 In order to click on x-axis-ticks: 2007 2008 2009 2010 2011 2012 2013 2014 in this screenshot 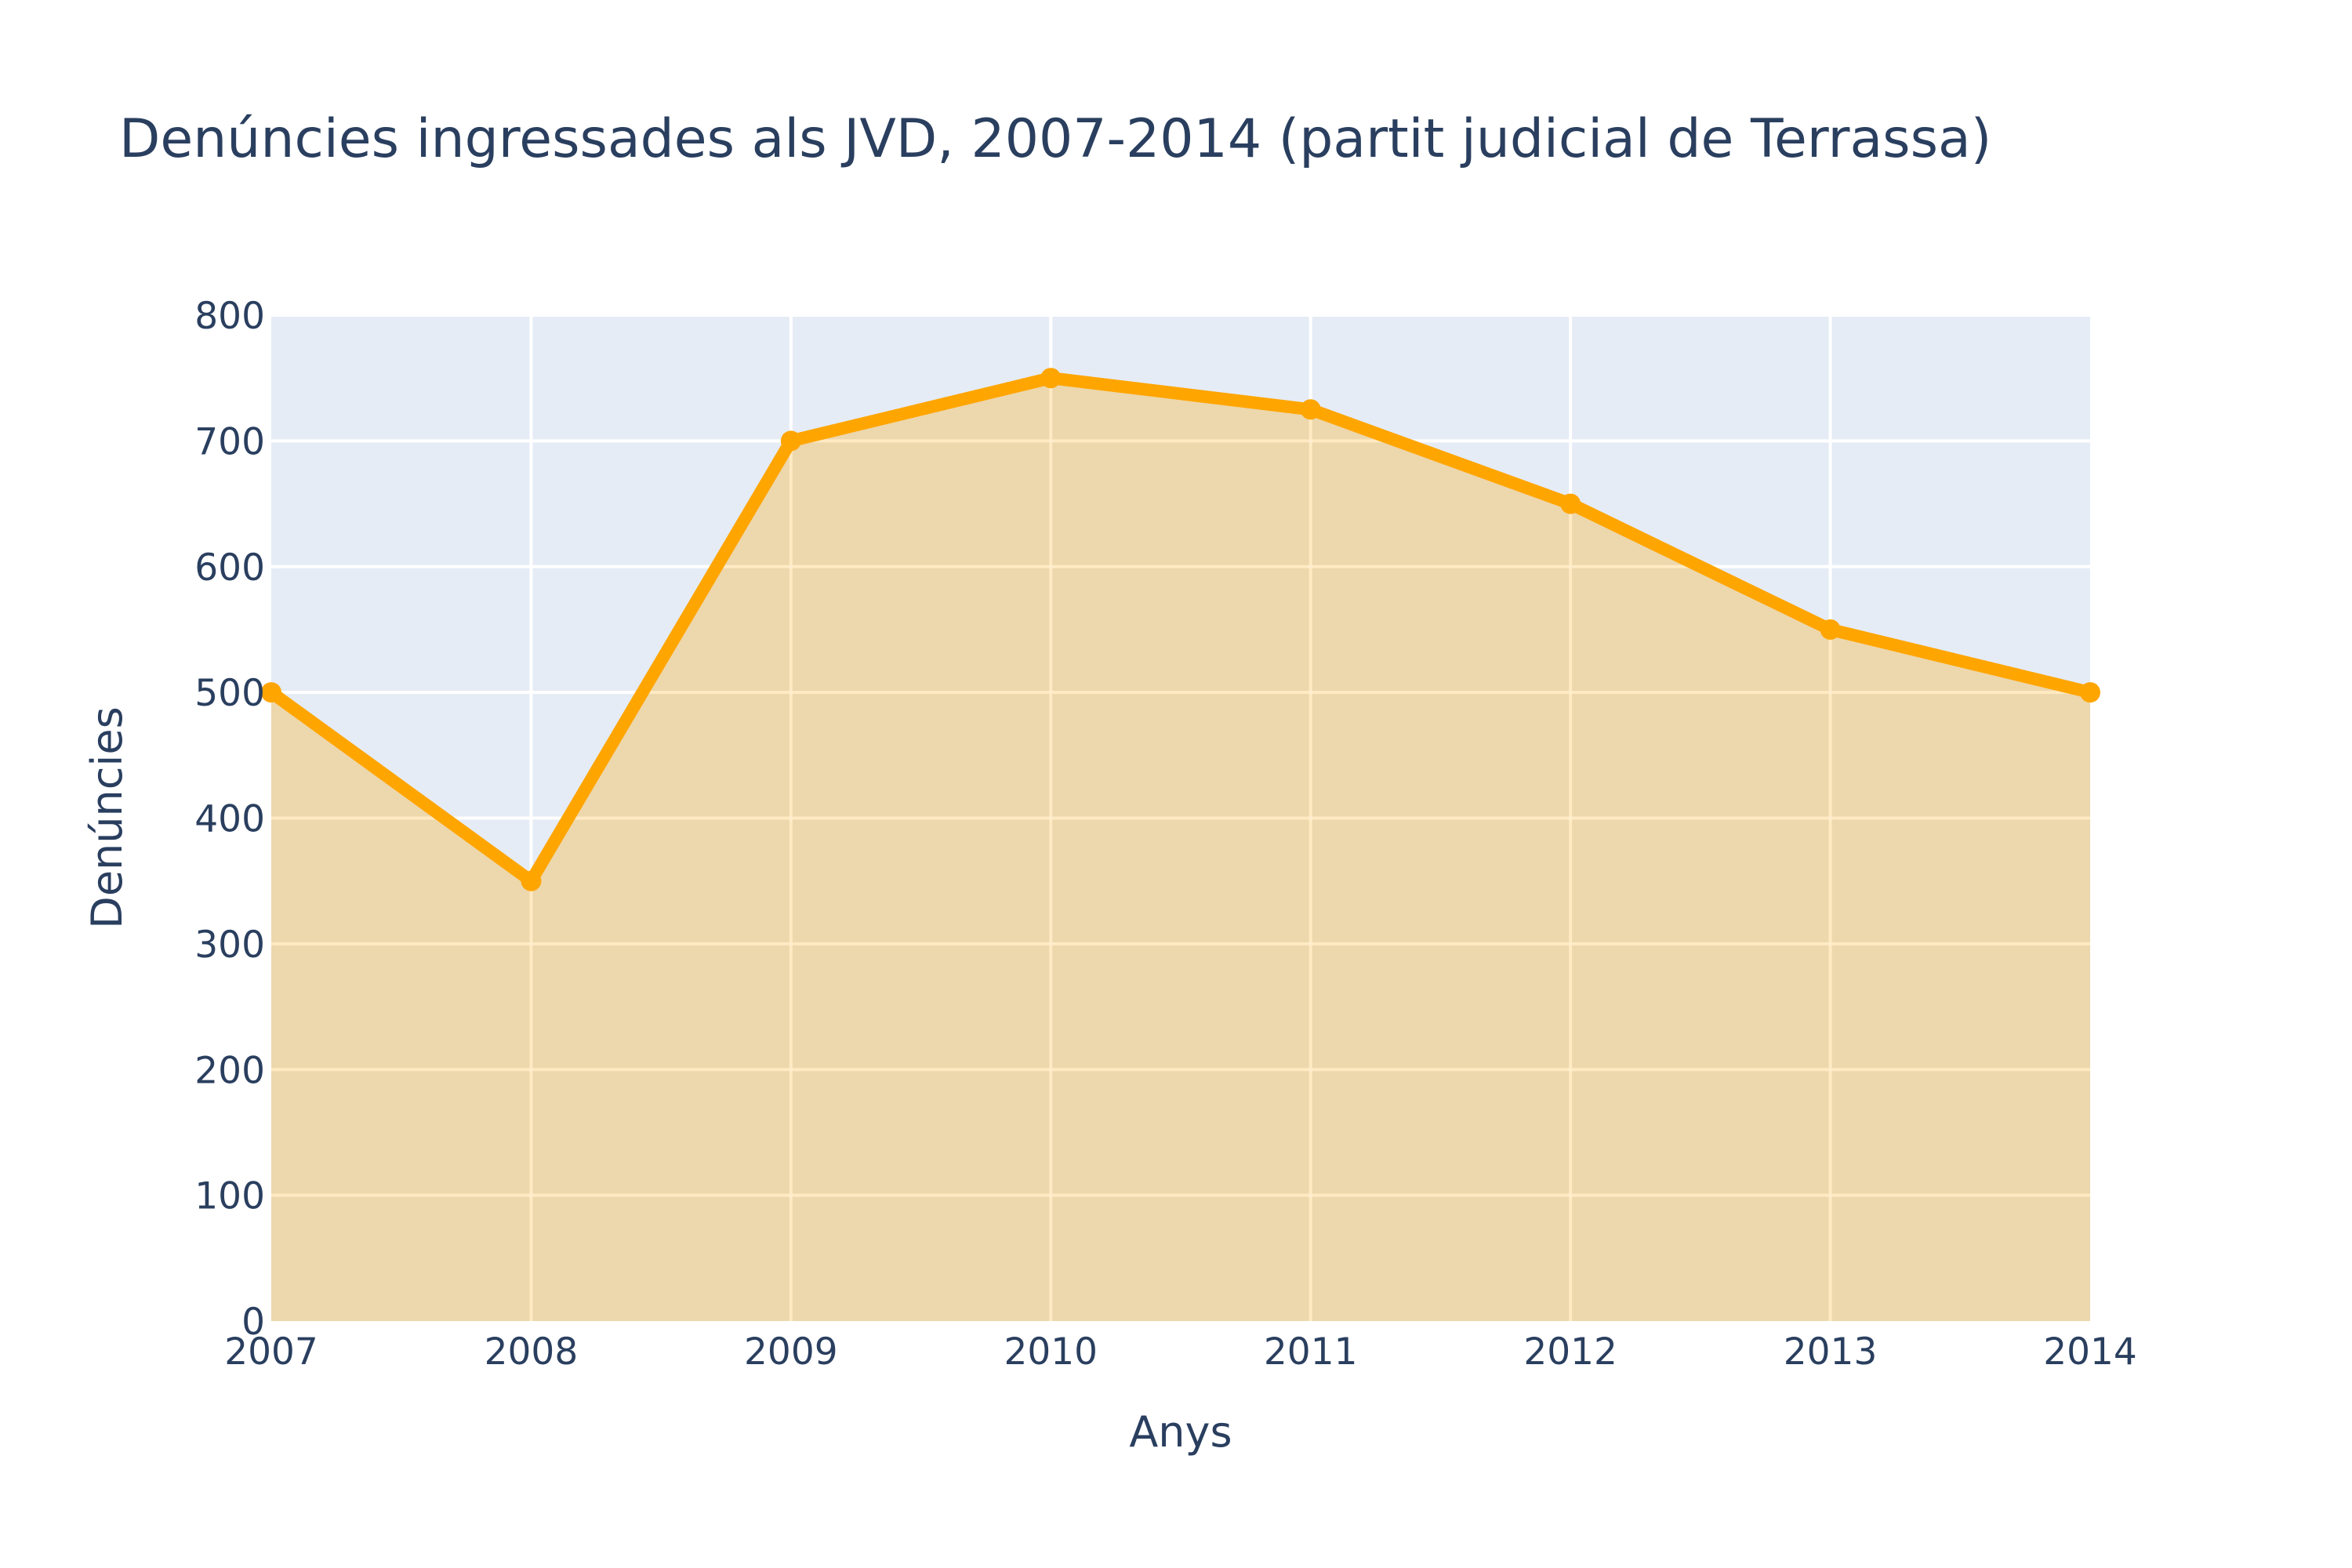, I will do `click(1180, 1352)`.